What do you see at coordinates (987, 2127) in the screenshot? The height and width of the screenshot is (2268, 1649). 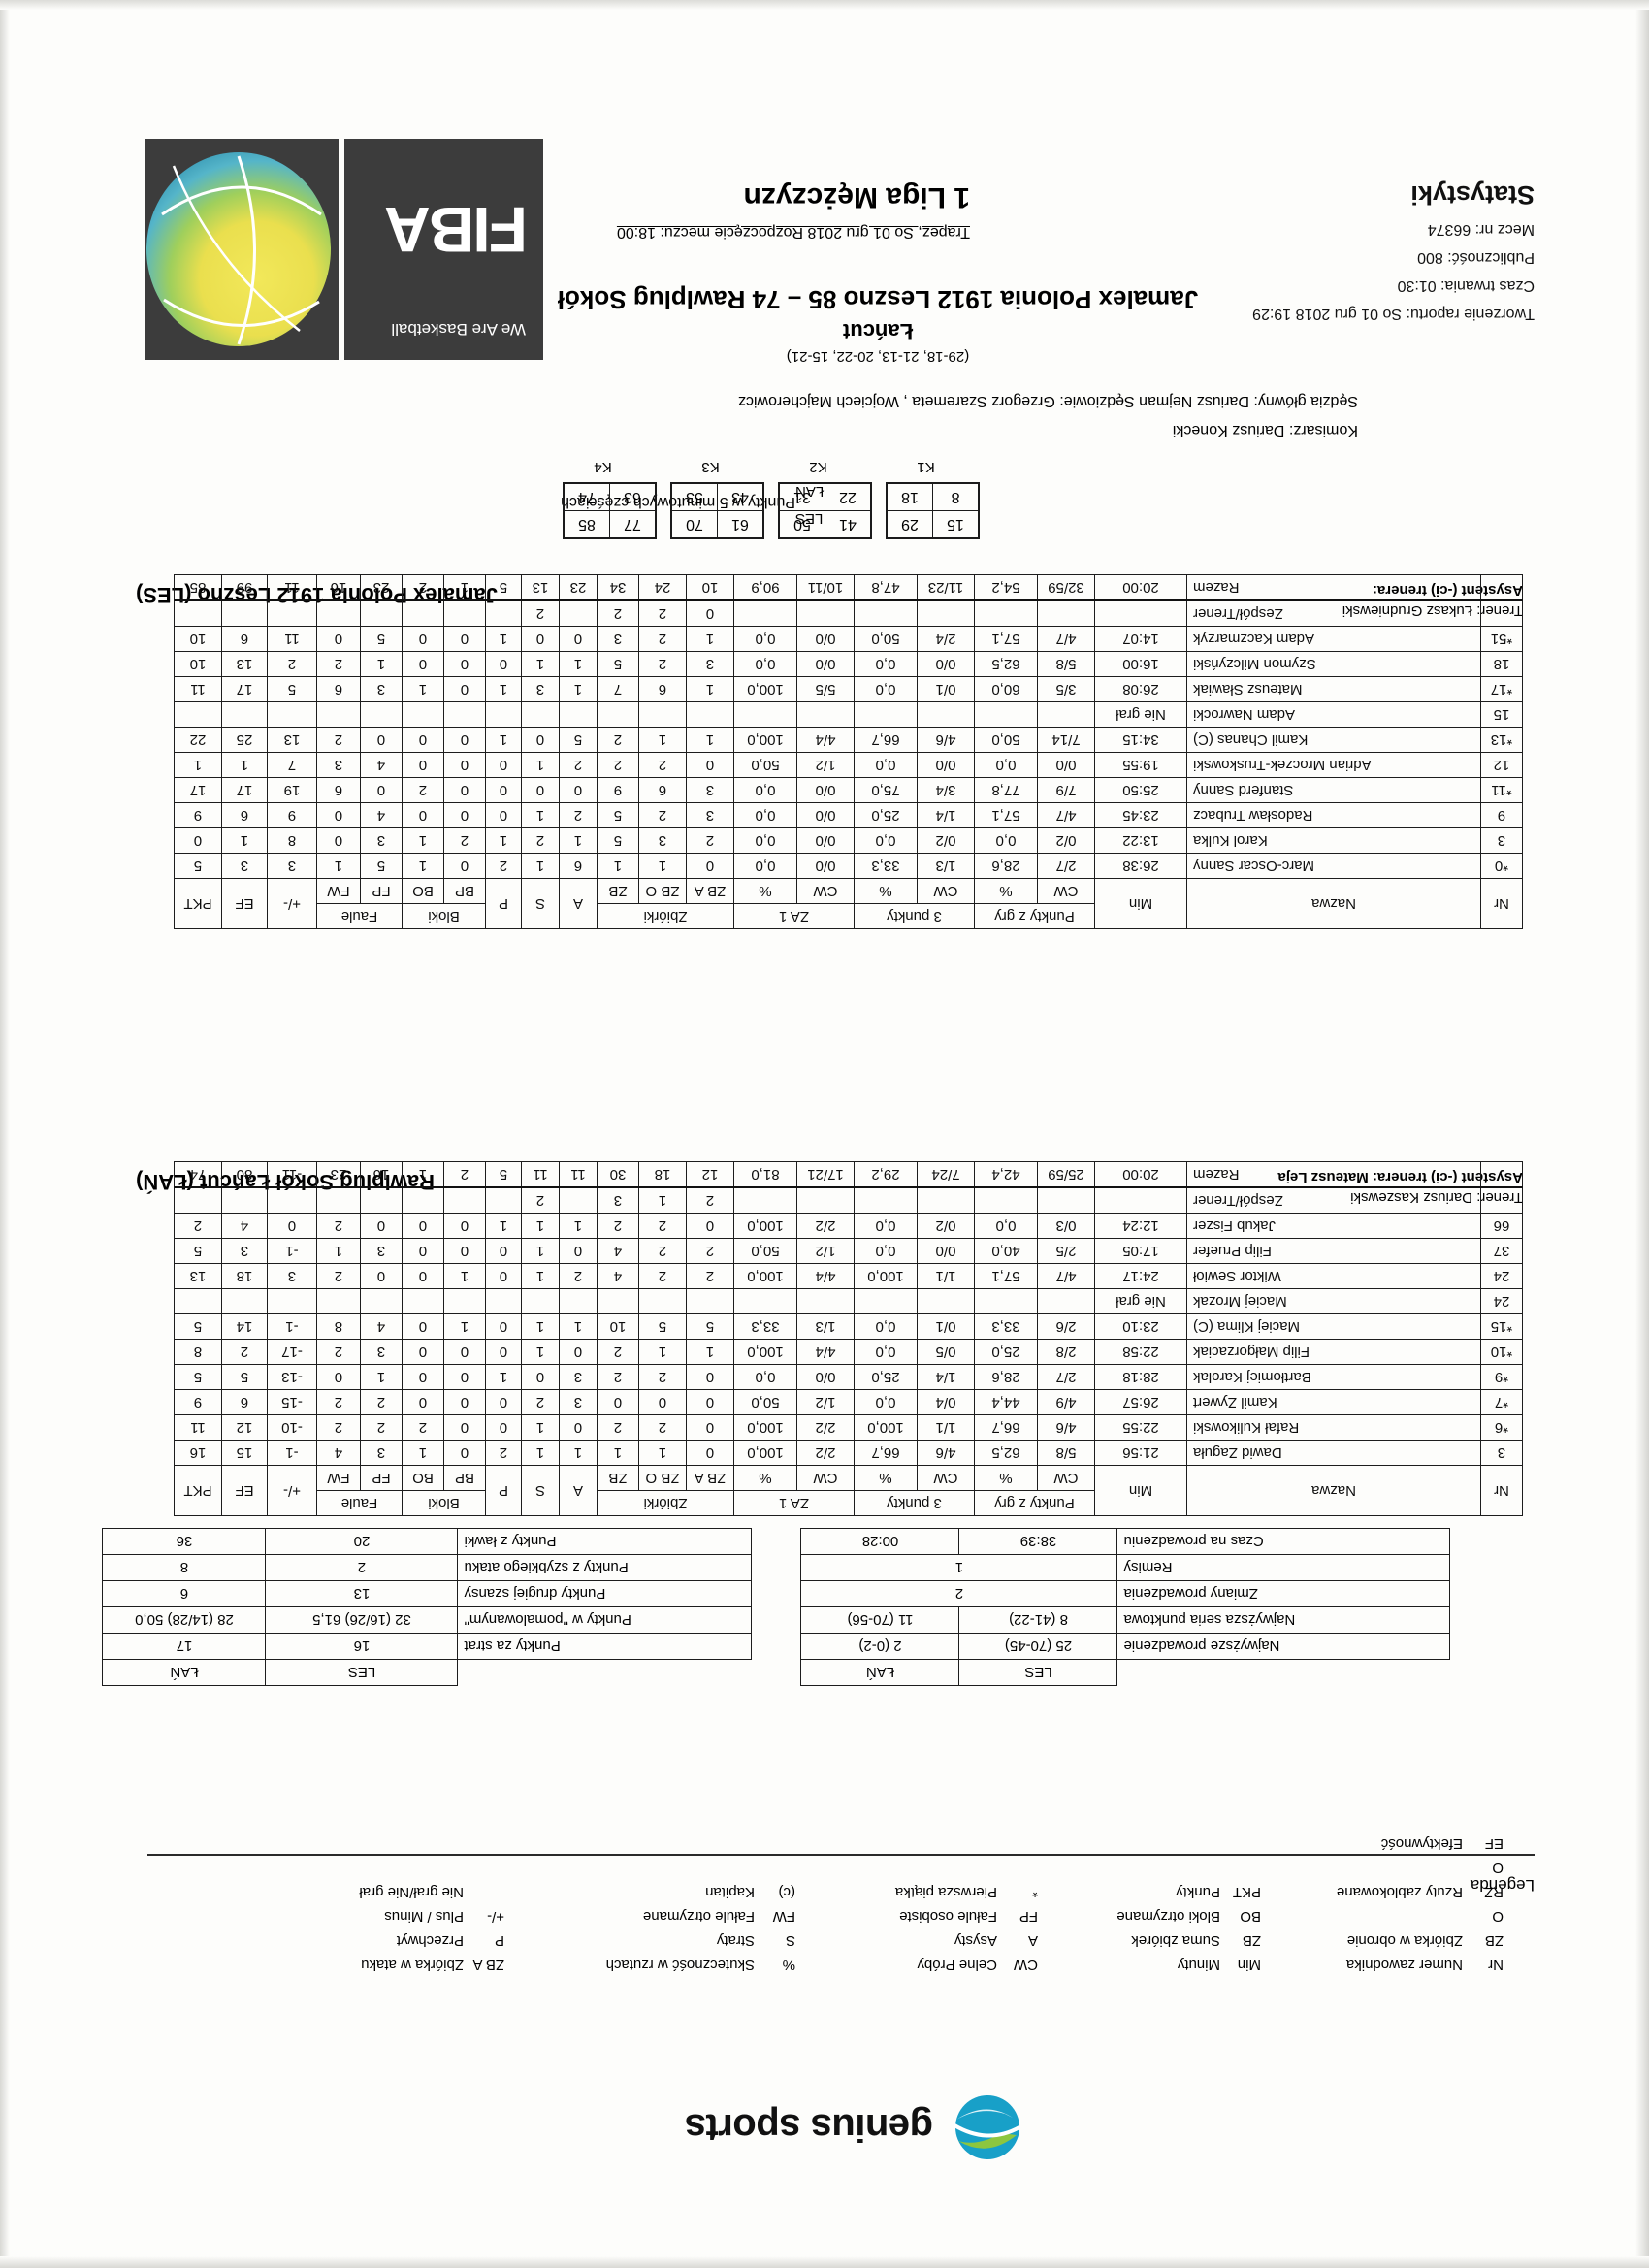 I see `genius-sports-globe-icon` at bounding box center [987, 2127].